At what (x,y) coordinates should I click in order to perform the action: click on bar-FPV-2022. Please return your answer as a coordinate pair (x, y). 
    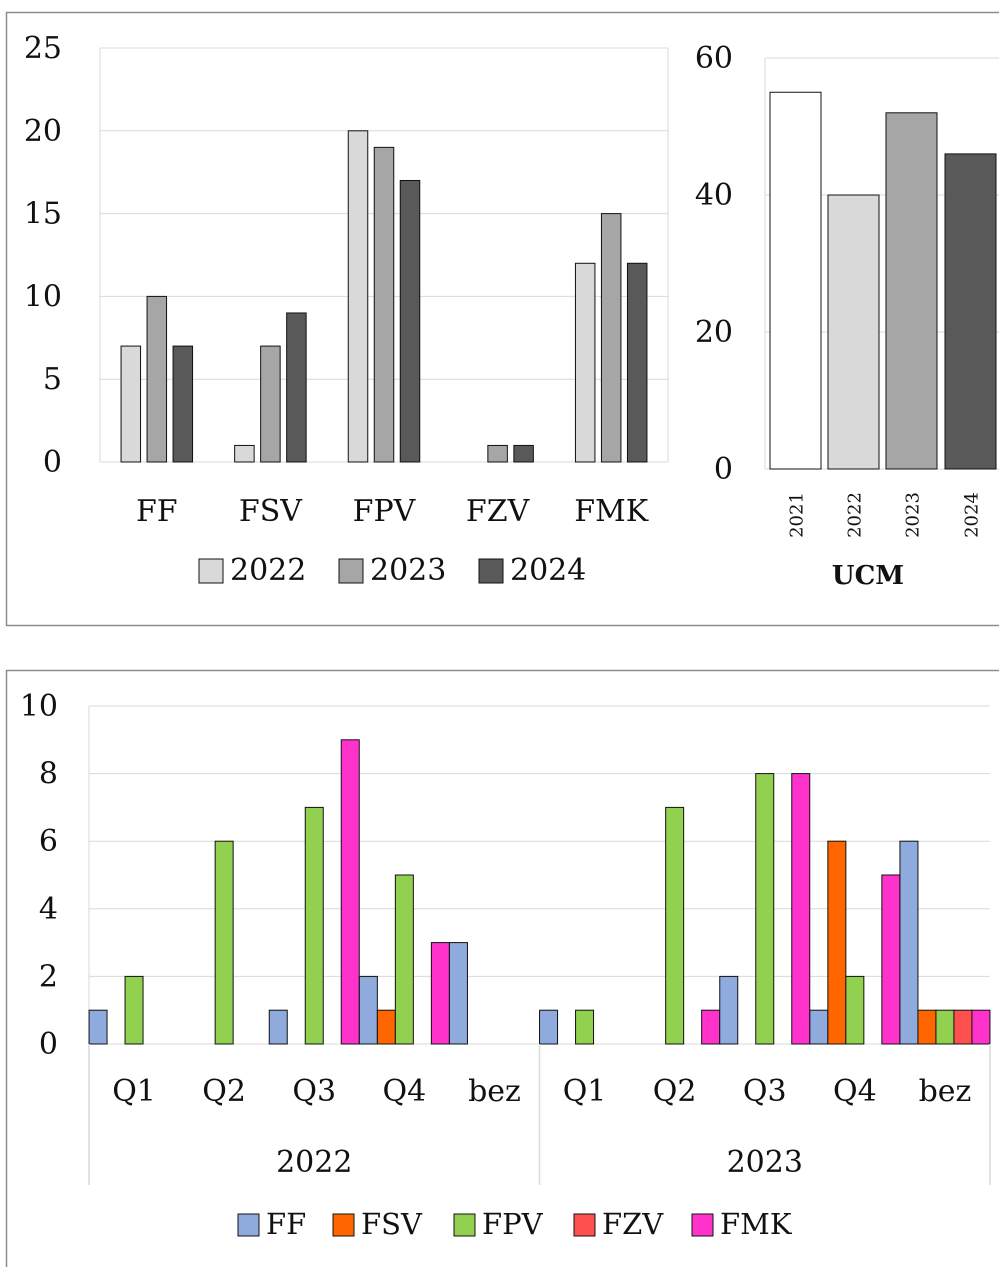
    Looking at the image, I should click on (358, 296).